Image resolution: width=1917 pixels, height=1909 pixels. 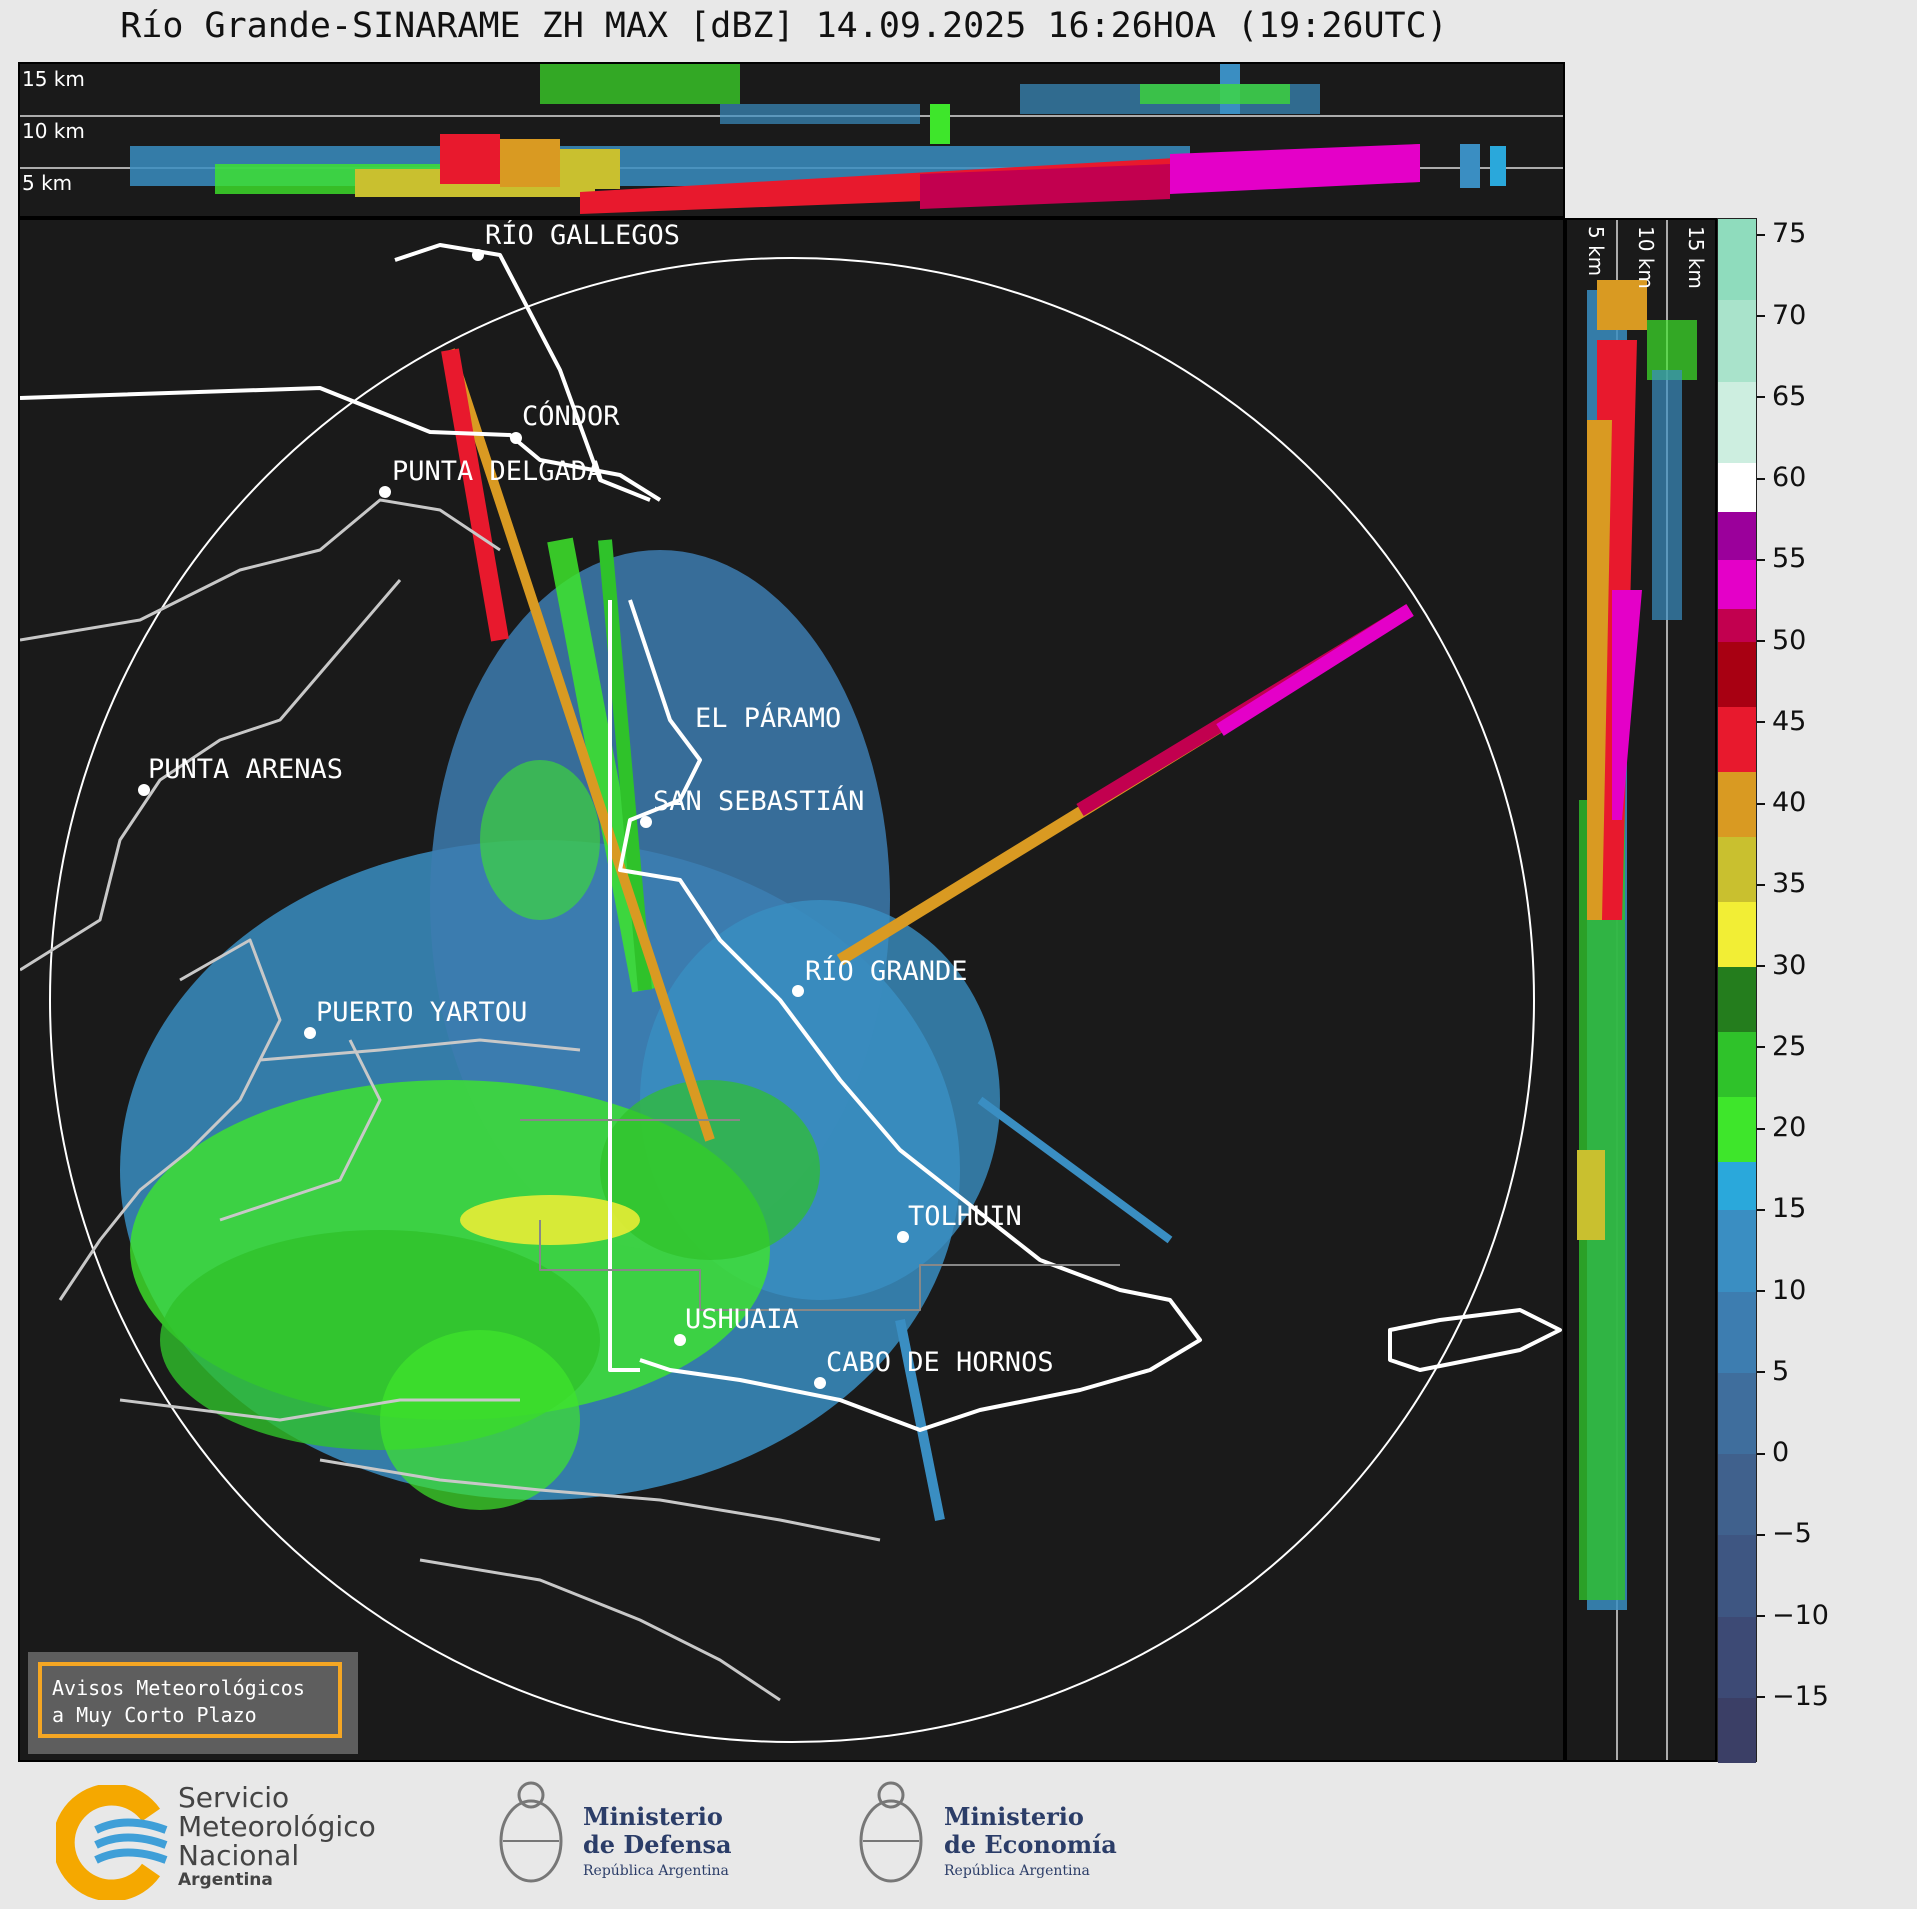 What do you see at coordinates (1789, 1128) in the screenshot?
I see `colorbar-tick-label: 20` at bounding box center [1789, 1128].